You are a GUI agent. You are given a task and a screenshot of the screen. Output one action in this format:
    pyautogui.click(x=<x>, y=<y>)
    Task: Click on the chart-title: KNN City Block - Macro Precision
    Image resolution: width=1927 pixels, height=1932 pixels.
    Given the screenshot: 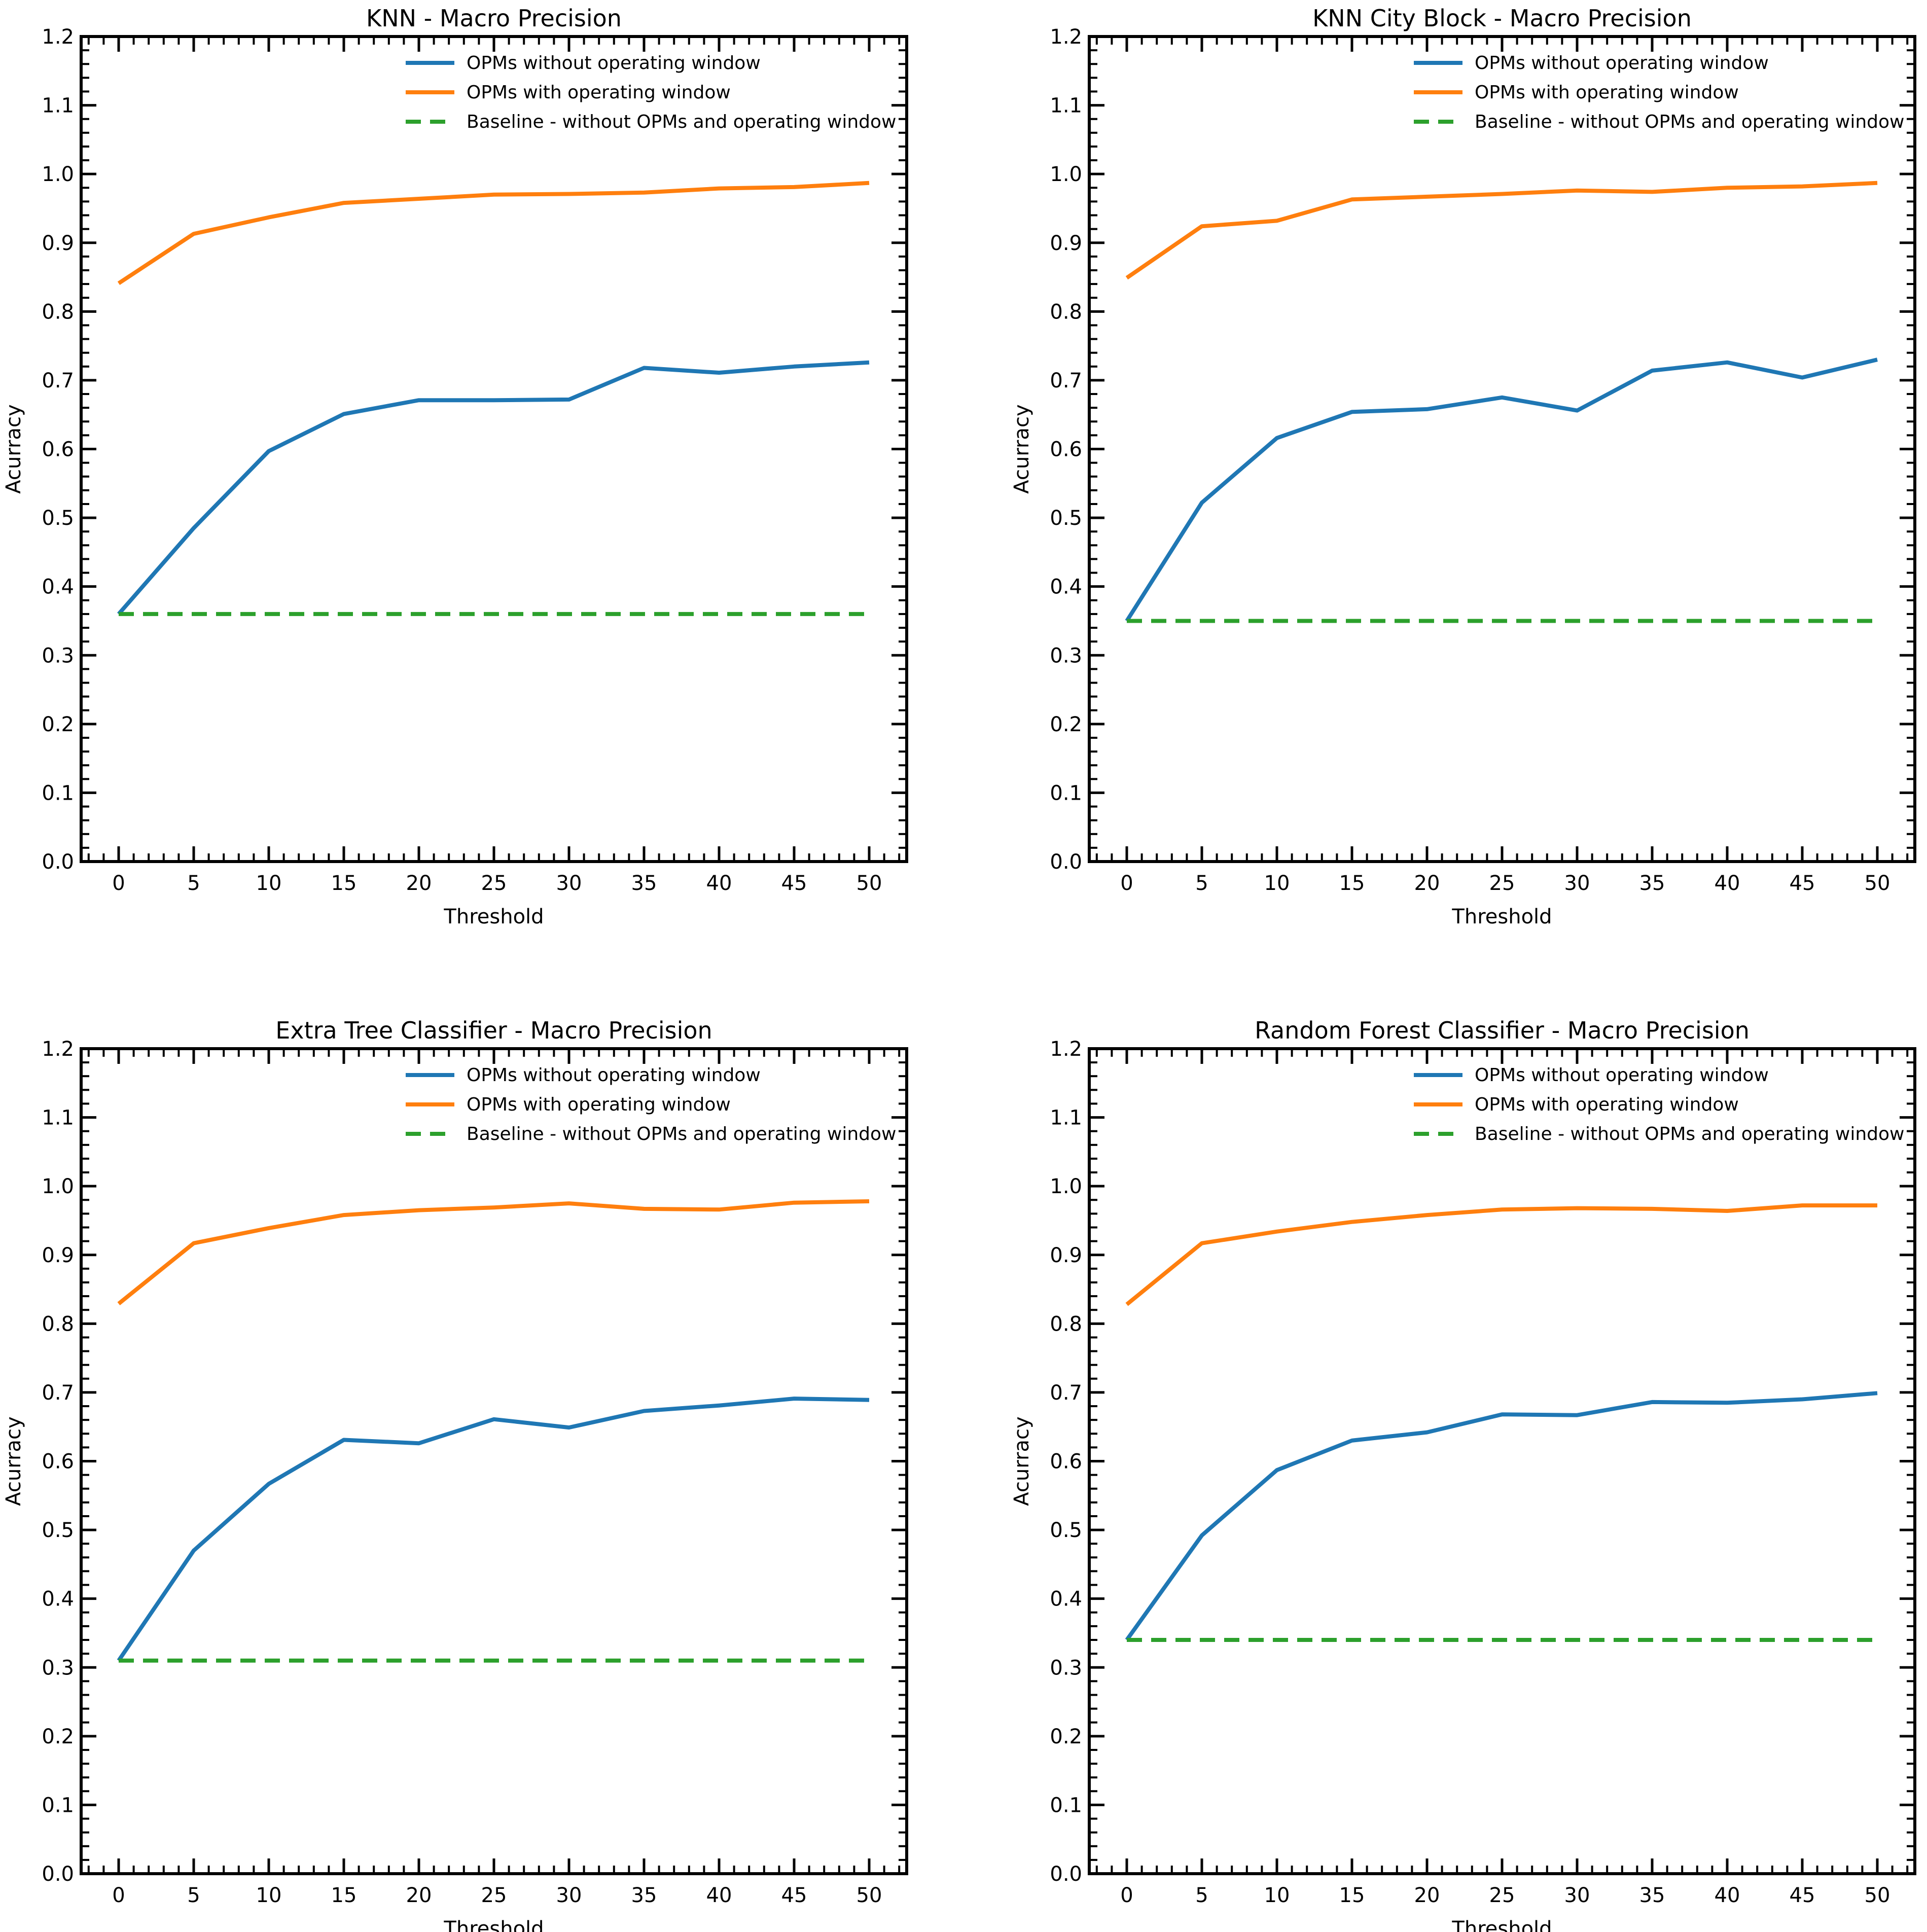 What is the action you would take?
    pyautogui.click(x=1502, y=18)
    